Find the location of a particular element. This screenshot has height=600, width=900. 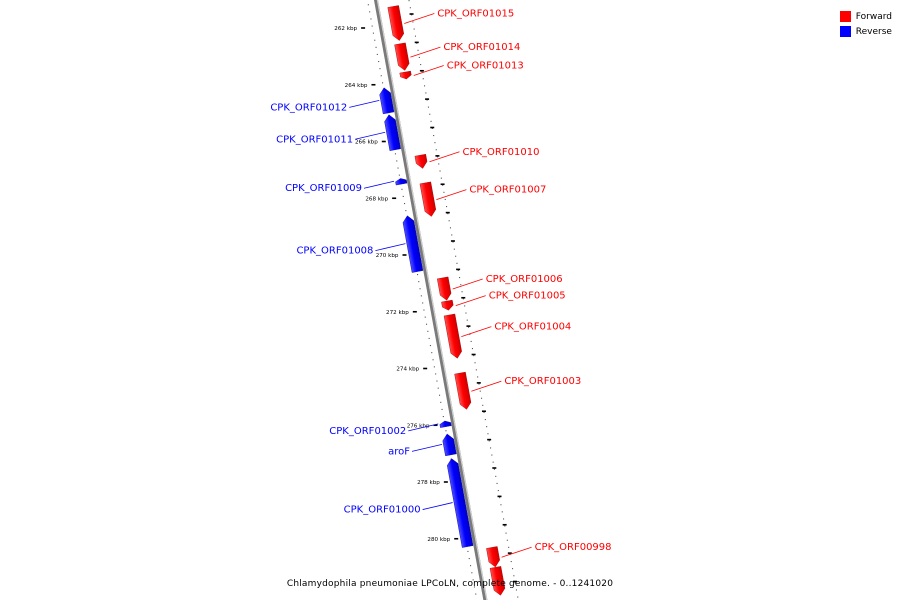

gene-label: CPK_ORF01006 is located at coordinates (524, 279).